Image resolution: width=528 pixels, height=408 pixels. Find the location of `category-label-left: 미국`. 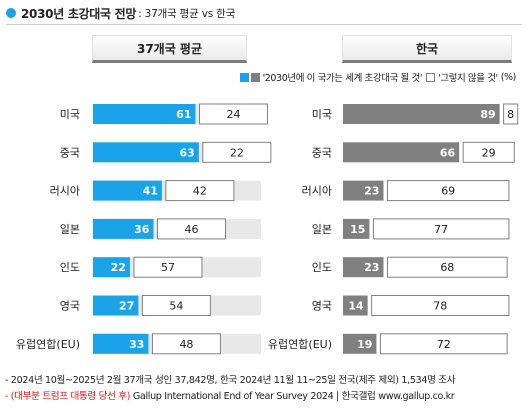

category-label-left: 미국 is located at coordinates (70, 114).